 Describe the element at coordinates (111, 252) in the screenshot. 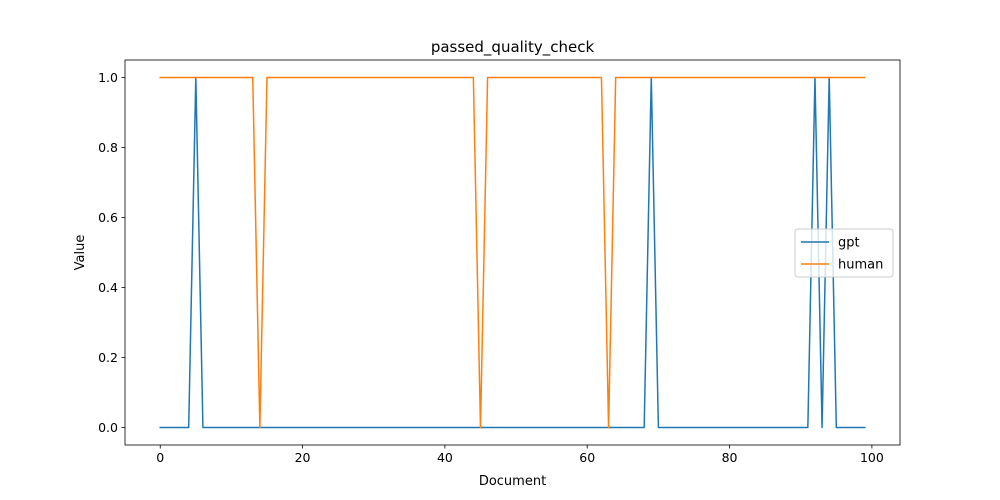

I see `y-axis: 0.0 0.2 0.4 0.6 0.8 1.0` at that location.